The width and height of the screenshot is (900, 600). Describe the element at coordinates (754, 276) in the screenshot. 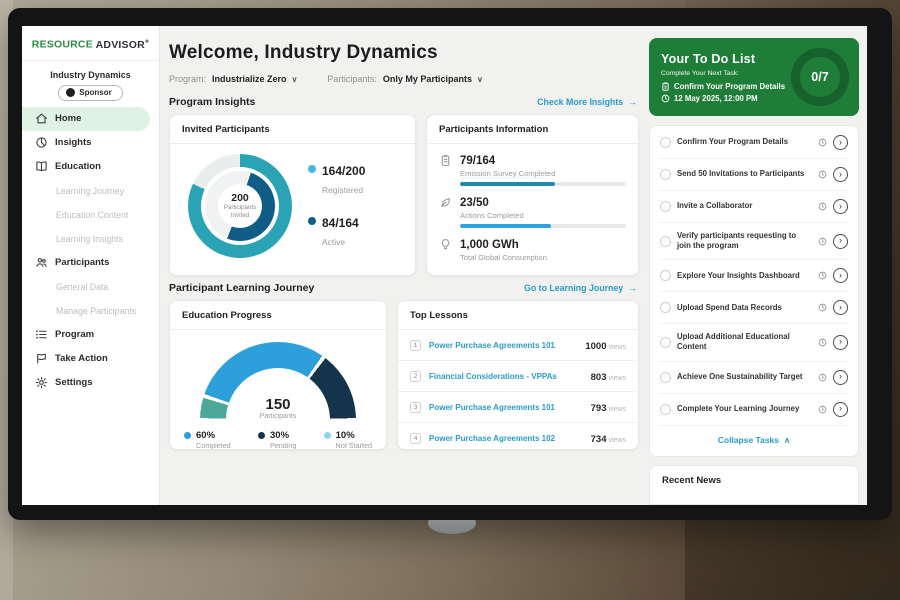

I see `task-row: Explore Your Insights Dashboard ›` at that location.